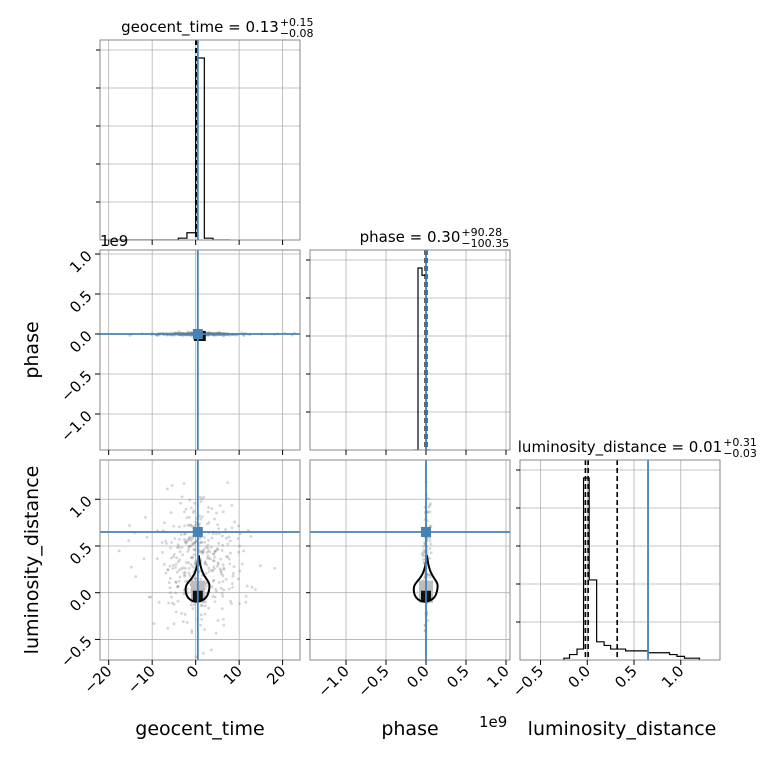  Describe the element at coordinates (620, 560) in the screenshot. I see `panel-frame` at that location.